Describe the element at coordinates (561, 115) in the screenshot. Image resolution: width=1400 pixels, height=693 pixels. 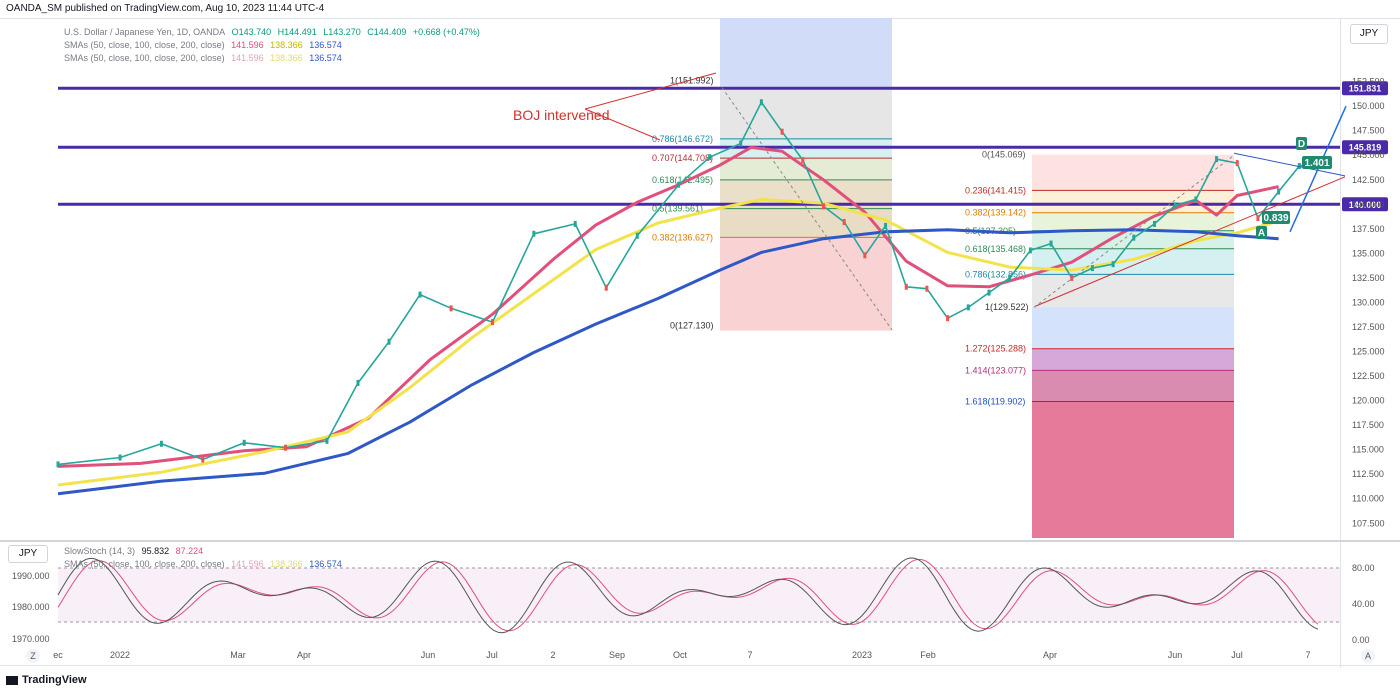
I see `boj-annotation: BOJ intervened` at that location.